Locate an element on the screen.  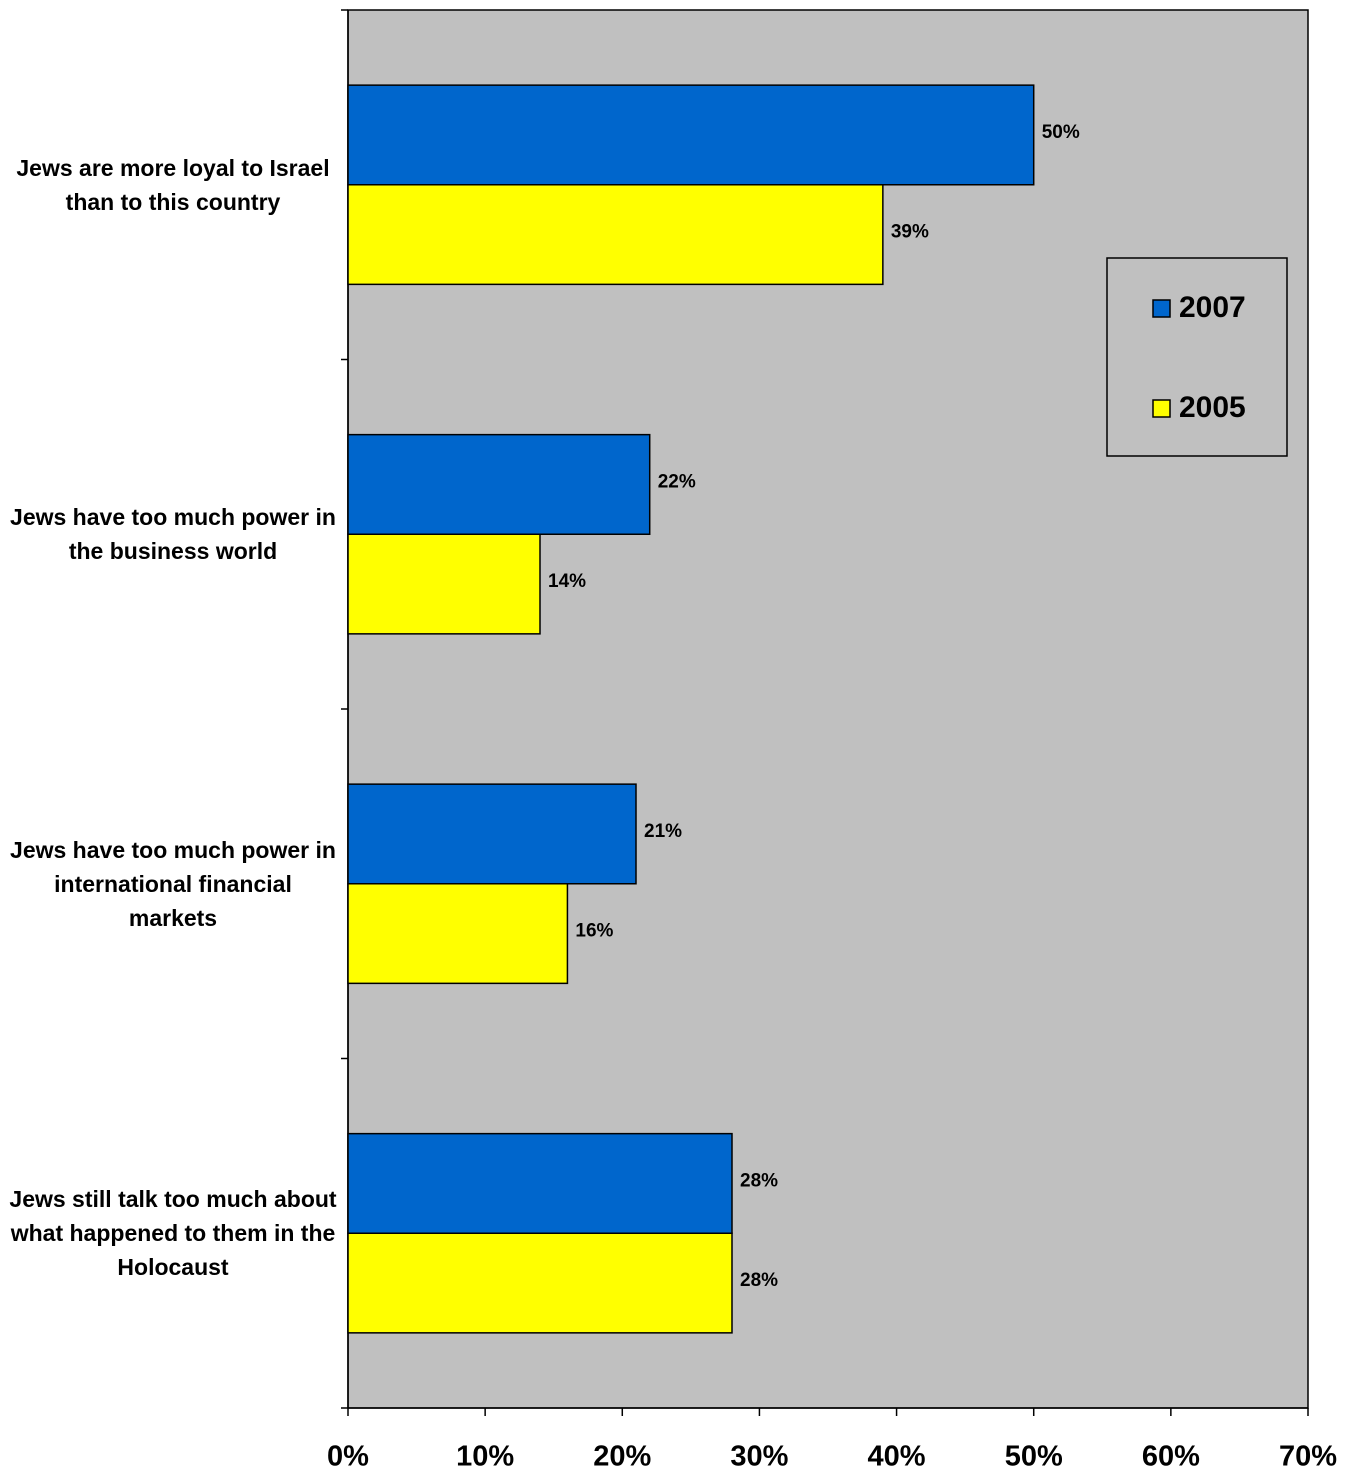
value-label: 14% is located at coordinates (567, 581).